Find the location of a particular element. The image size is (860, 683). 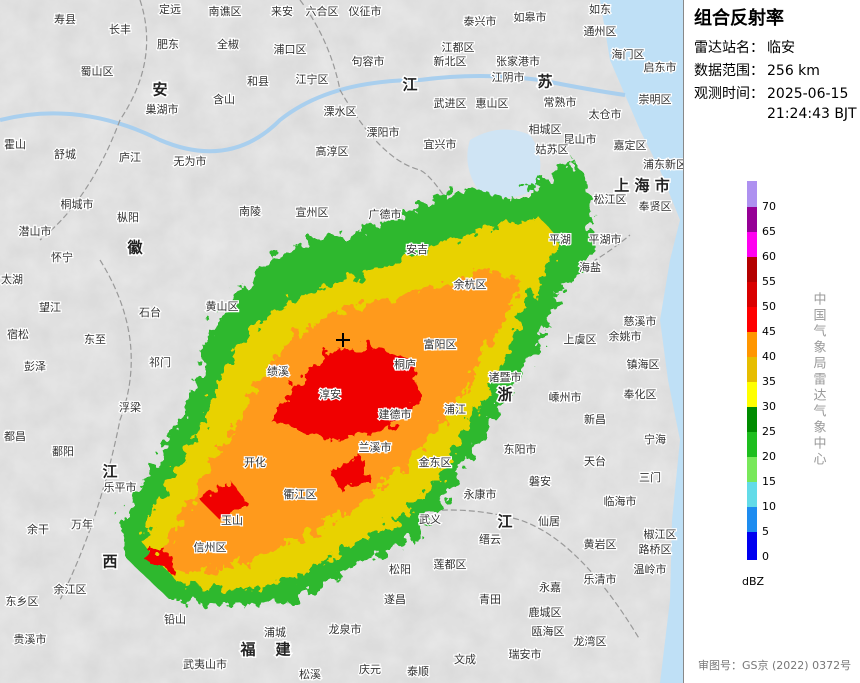

map-label: 泰兴市 is located at coordinates (480, 21).